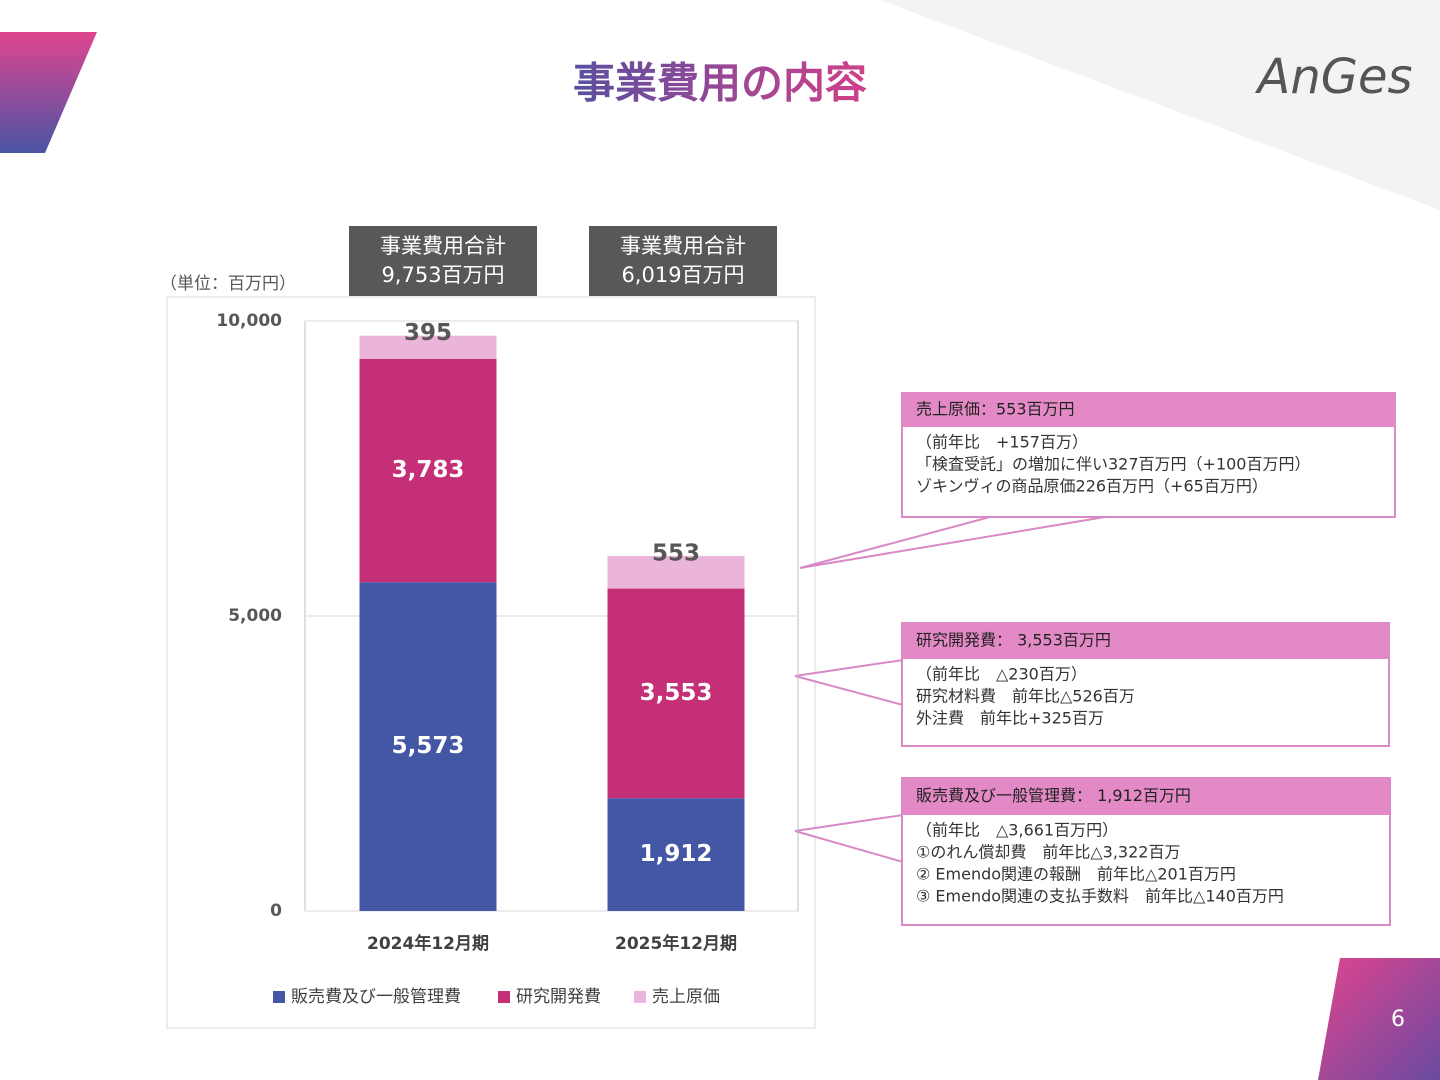 The image size is (1440, 1080). I want to click on callout-line: 「検査受託」の増加に伴い327百万円（+100百万円）, so click(1113, 464).